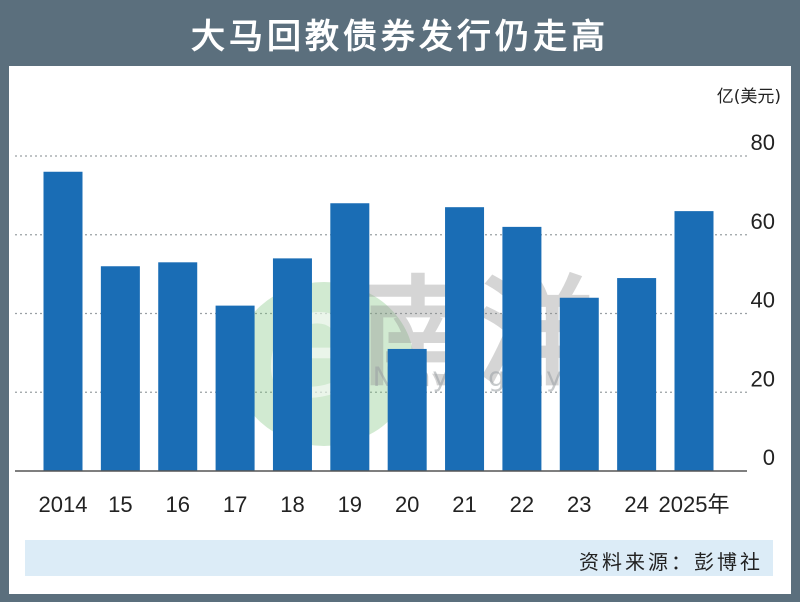 The height and width of the screenshot is (602, 800). I want to click on x-tick-label: 16, so click(177, 504).